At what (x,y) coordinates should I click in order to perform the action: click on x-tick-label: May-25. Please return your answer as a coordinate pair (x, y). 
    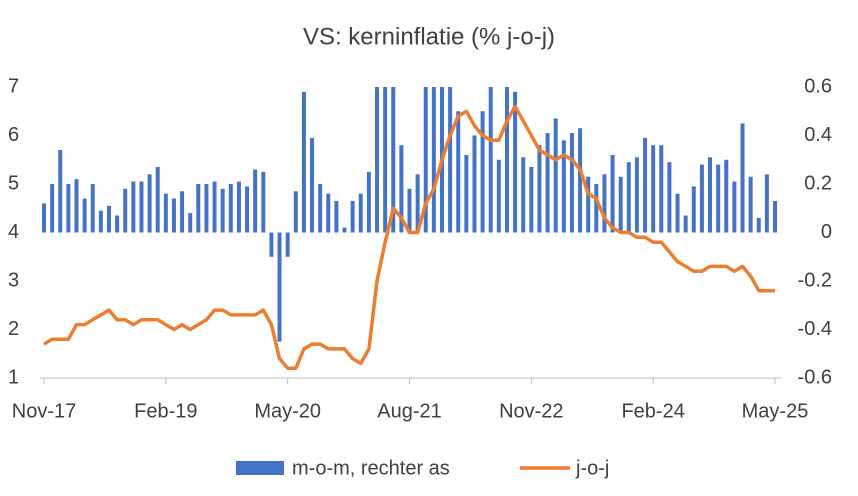
    Looking at the image, I should click on (775, 411).